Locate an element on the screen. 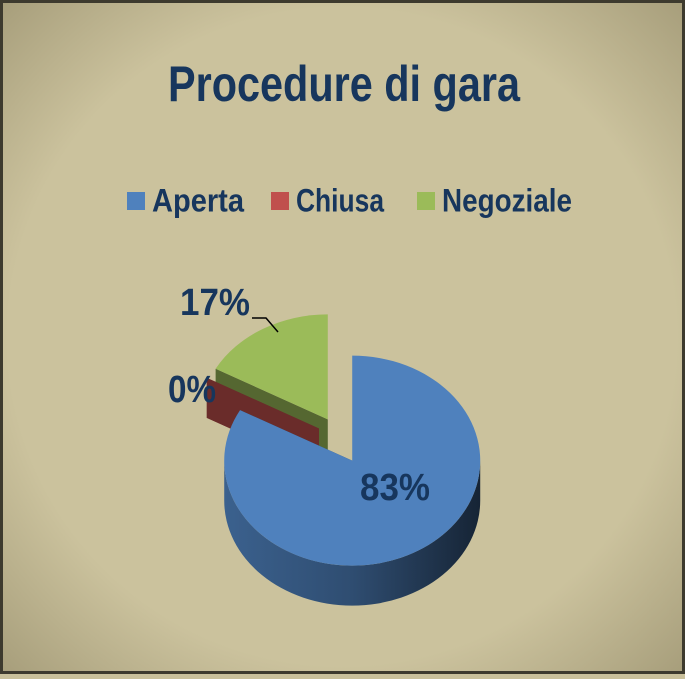 Image resolution: width=685 pixels, height=679 pixels. leader-line is located at coordinates (265, 325).